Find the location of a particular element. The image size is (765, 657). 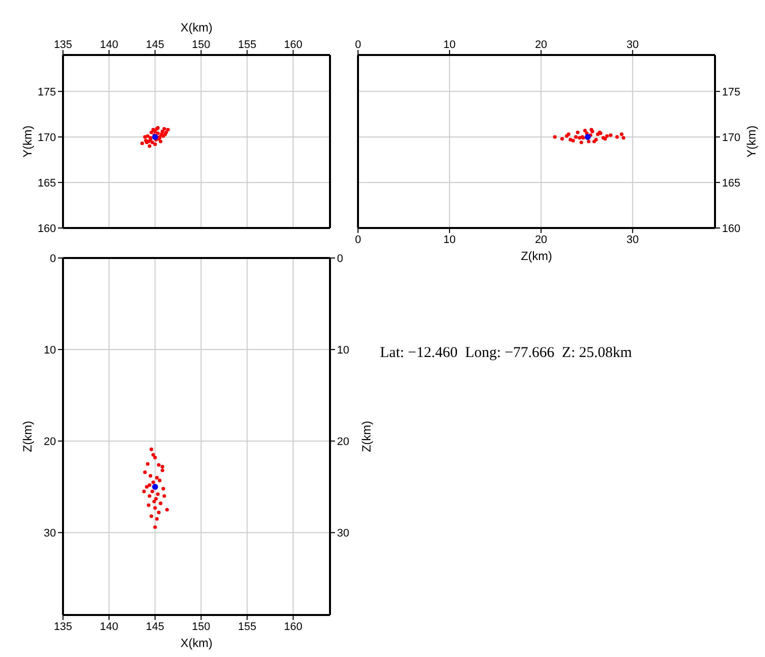

y-tick-label: 170 is located at coordinates (47, 138).